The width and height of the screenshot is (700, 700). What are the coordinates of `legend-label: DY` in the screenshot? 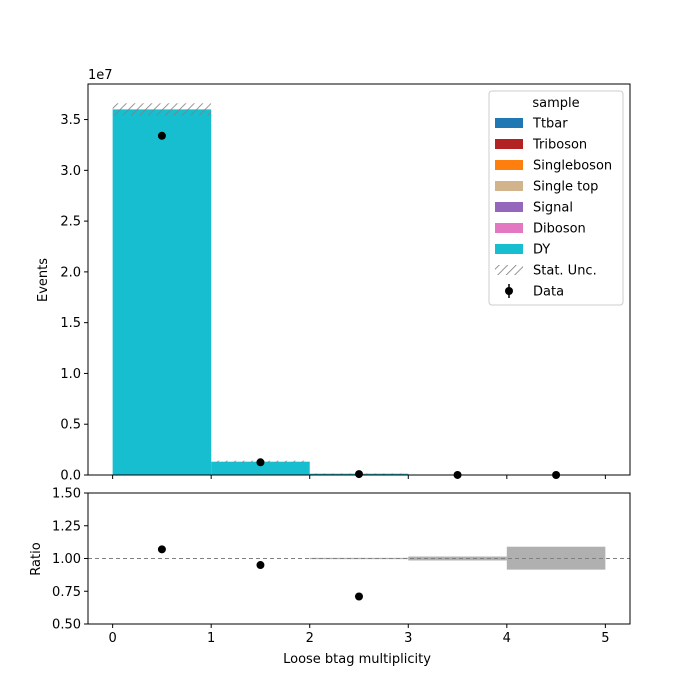 It's located at (541, 250).